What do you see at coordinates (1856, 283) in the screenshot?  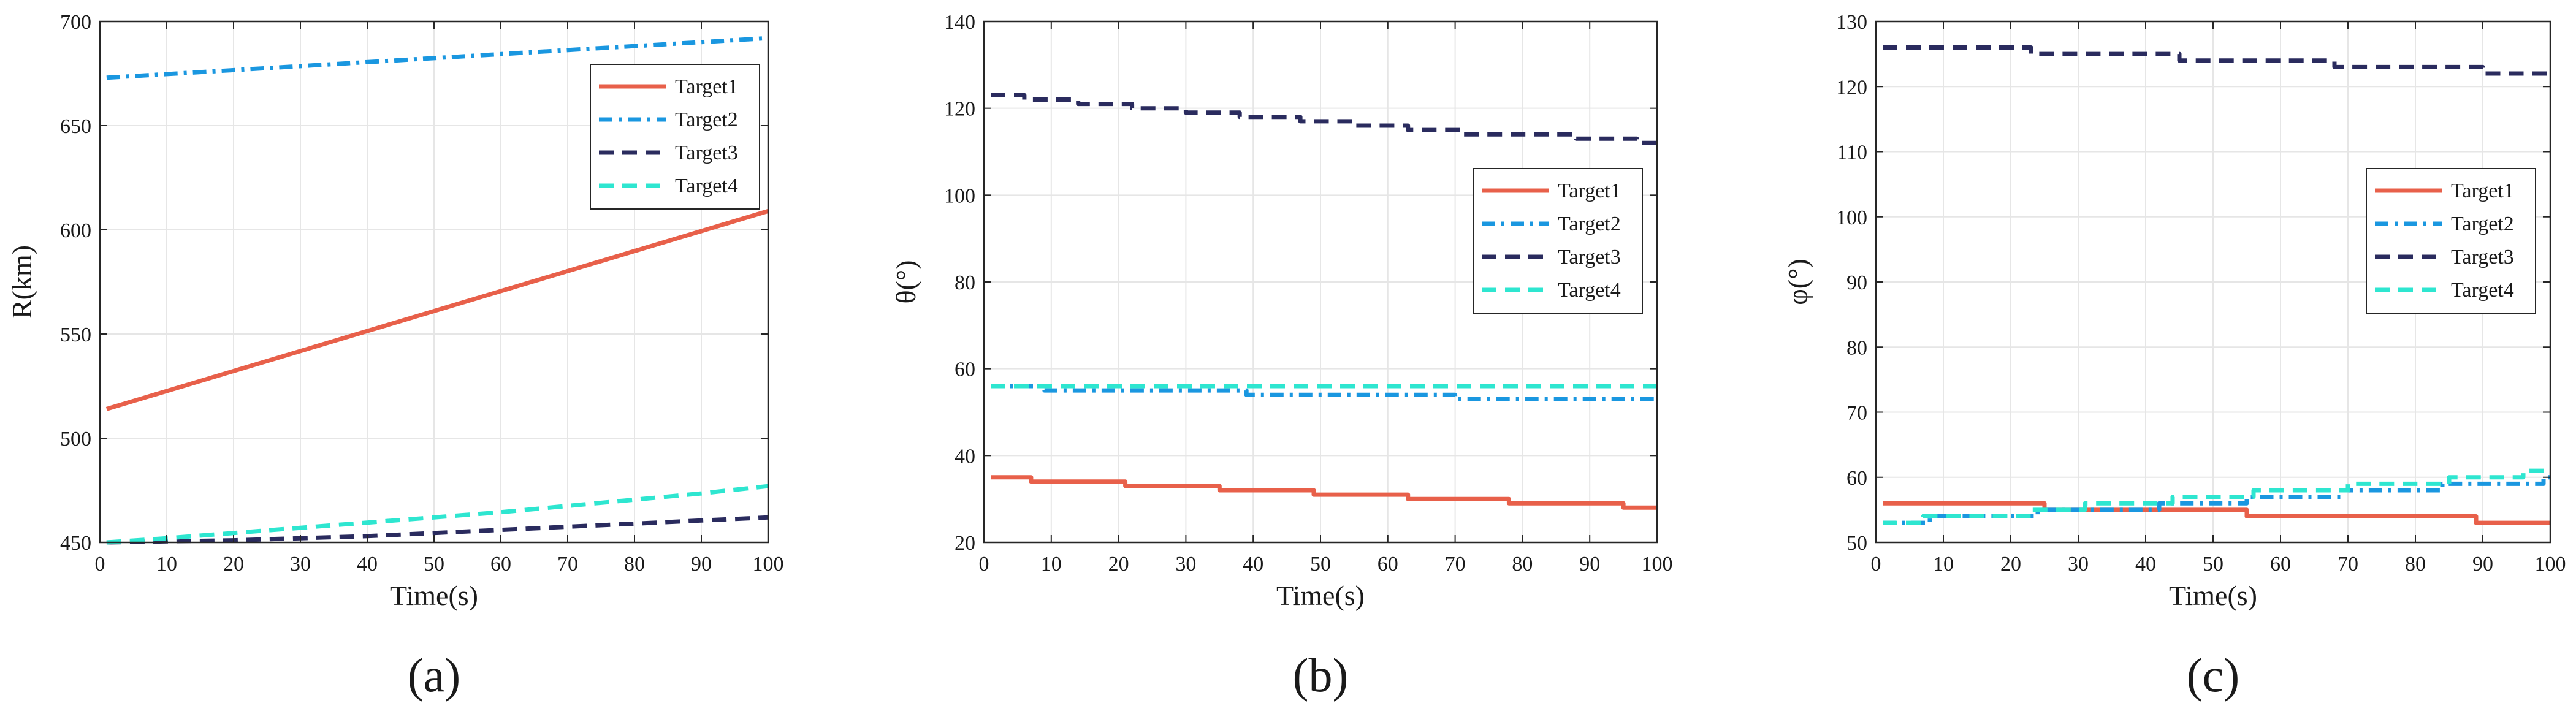 I see `y-tick-label: 90` at bounding box center [1856, 283].